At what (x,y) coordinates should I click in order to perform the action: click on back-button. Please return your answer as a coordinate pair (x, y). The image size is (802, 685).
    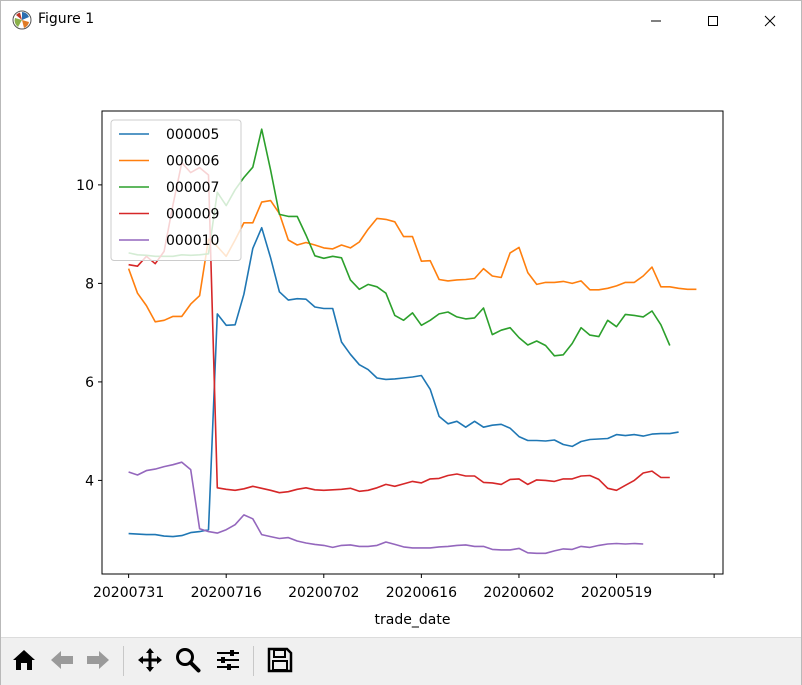
    Looking at the image, I should click on (62, 660).